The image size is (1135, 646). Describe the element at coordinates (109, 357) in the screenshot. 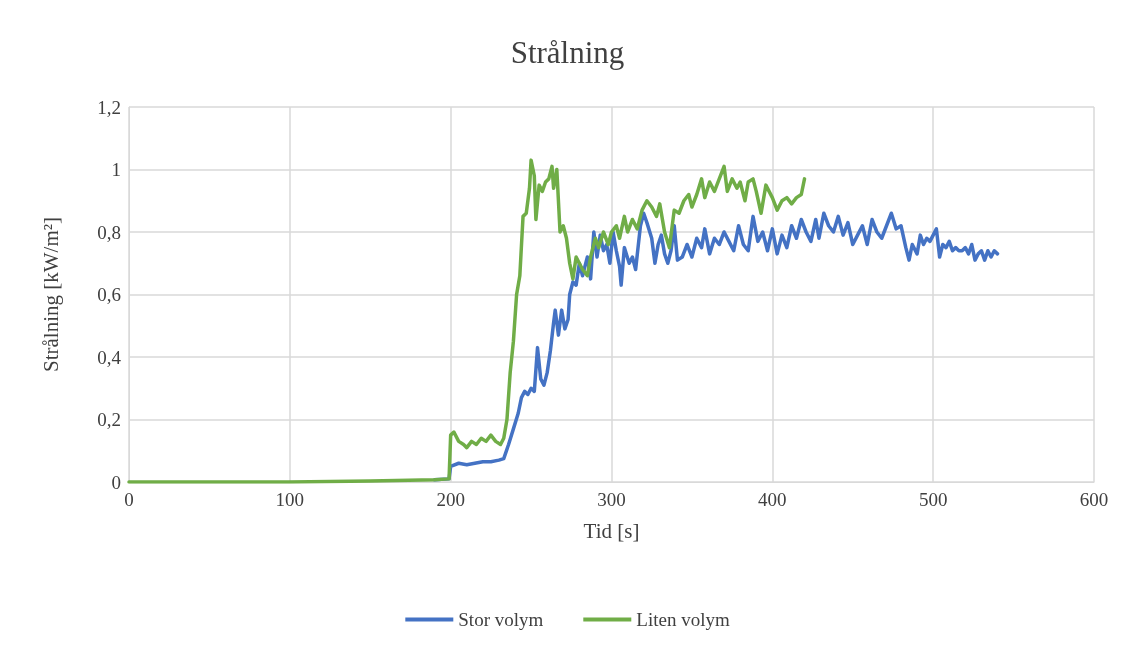

I see `y-tick-label: 0,4` at that location.